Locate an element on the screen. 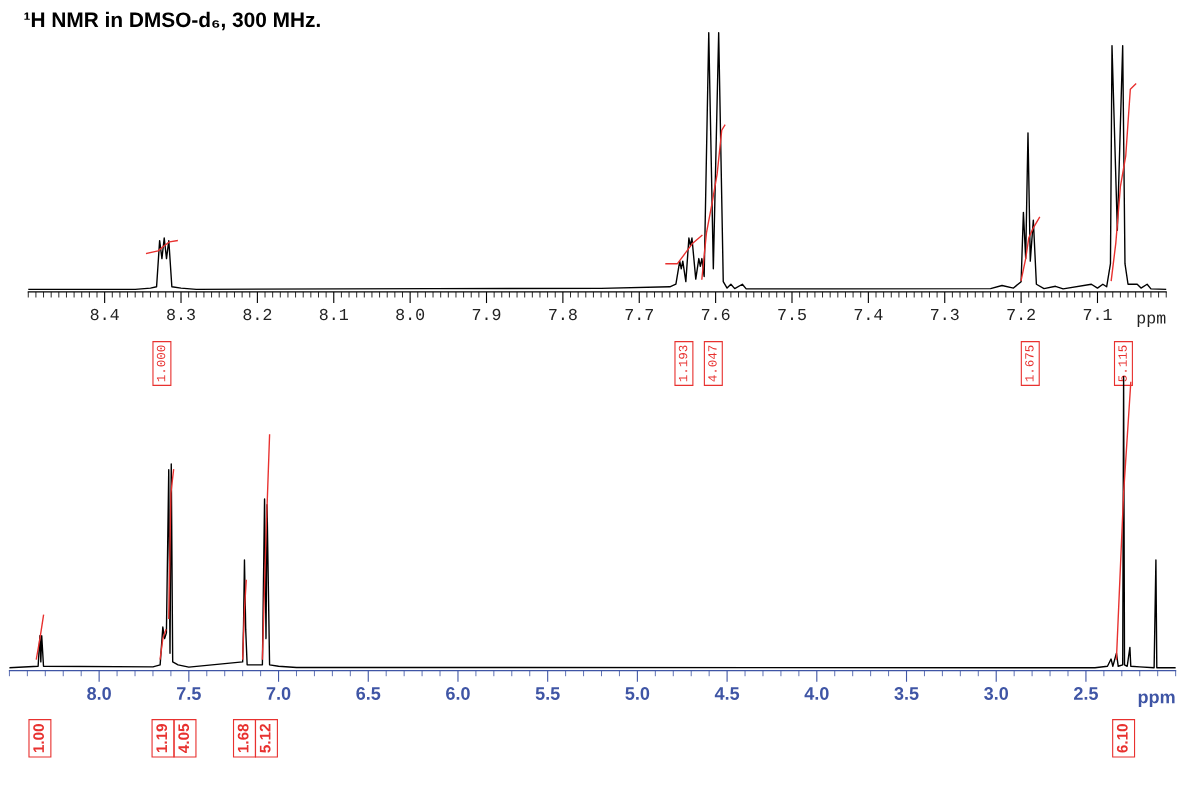 The height and width of the screenshot is (789, 1178). annotation: 1.000 is located at coordinates (161, 363).